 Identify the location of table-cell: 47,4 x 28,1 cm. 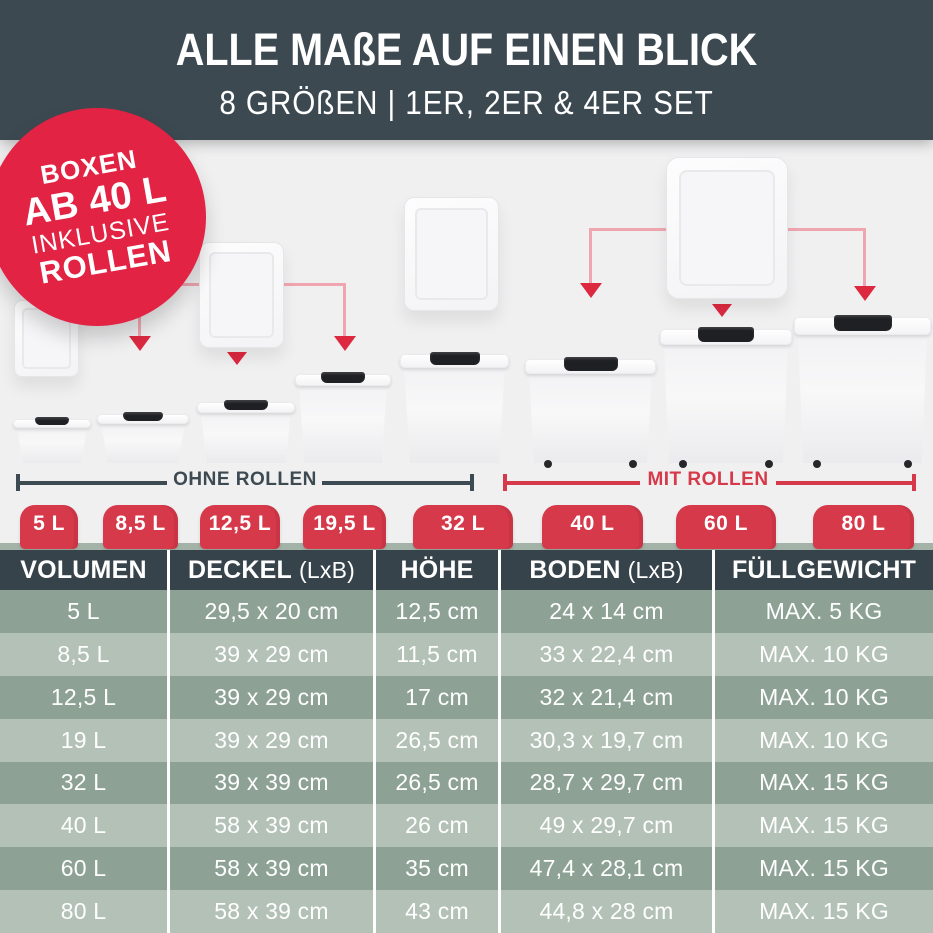
(605, 869).